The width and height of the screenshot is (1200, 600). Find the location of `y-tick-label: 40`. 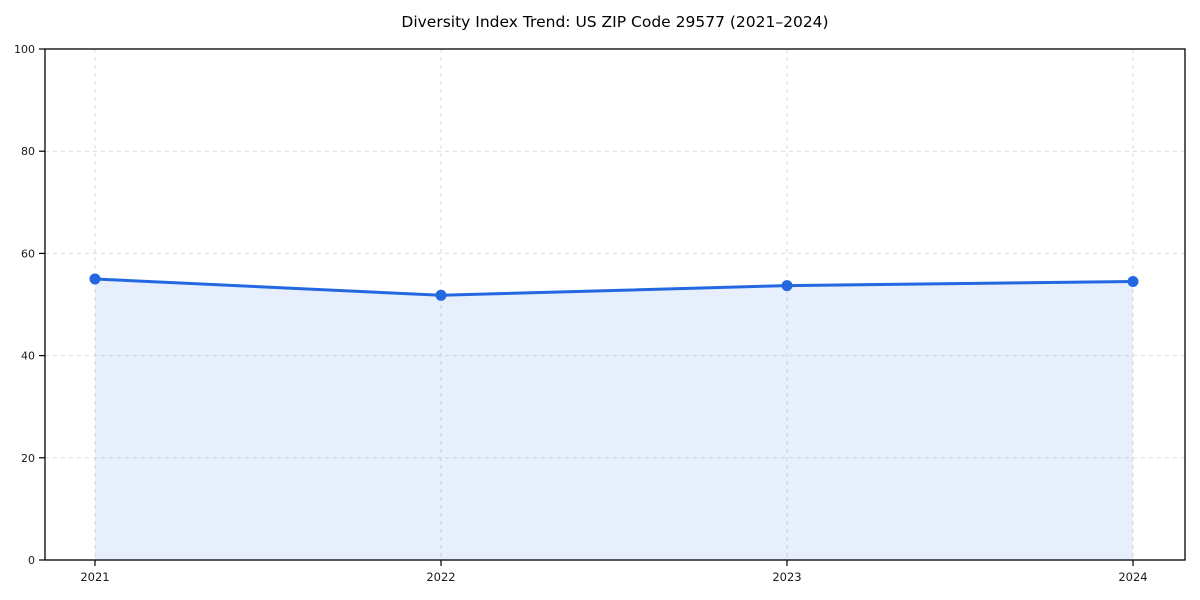

y-tick-label: 40 is located at coordinates (28, 356).